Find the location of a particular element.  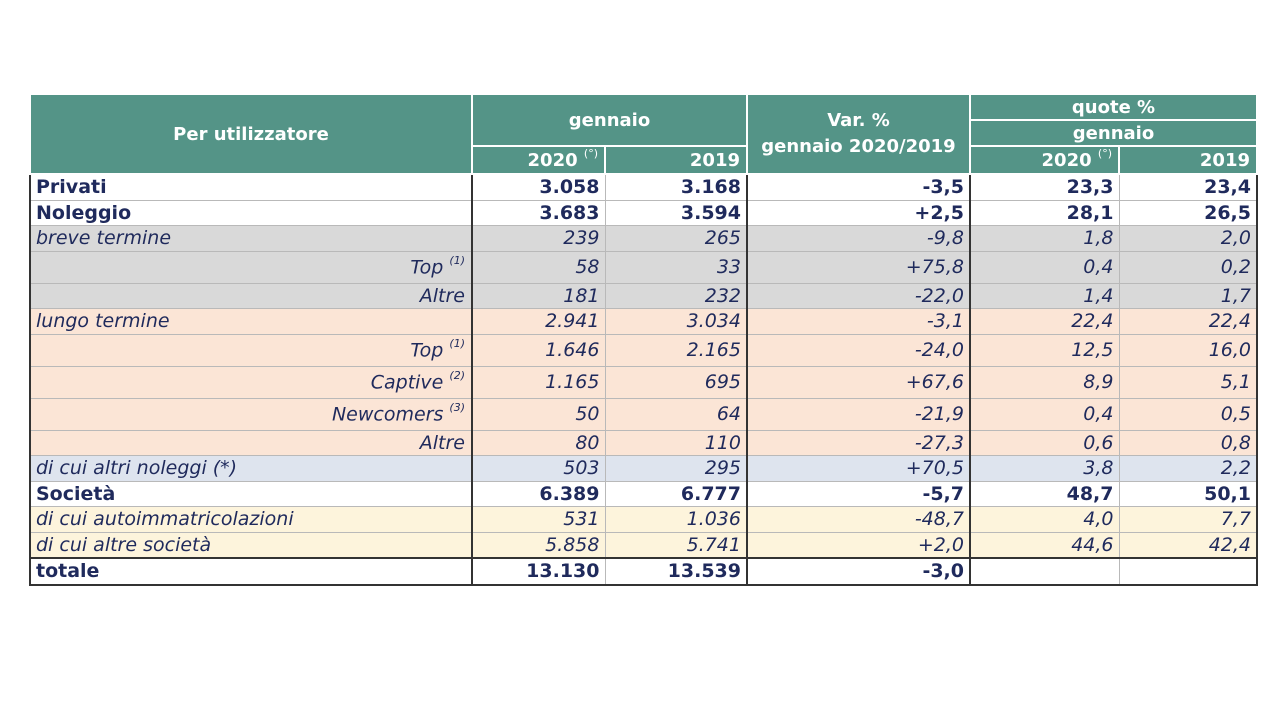

cell-var: -5,7 is located at coordinates (859, 494).